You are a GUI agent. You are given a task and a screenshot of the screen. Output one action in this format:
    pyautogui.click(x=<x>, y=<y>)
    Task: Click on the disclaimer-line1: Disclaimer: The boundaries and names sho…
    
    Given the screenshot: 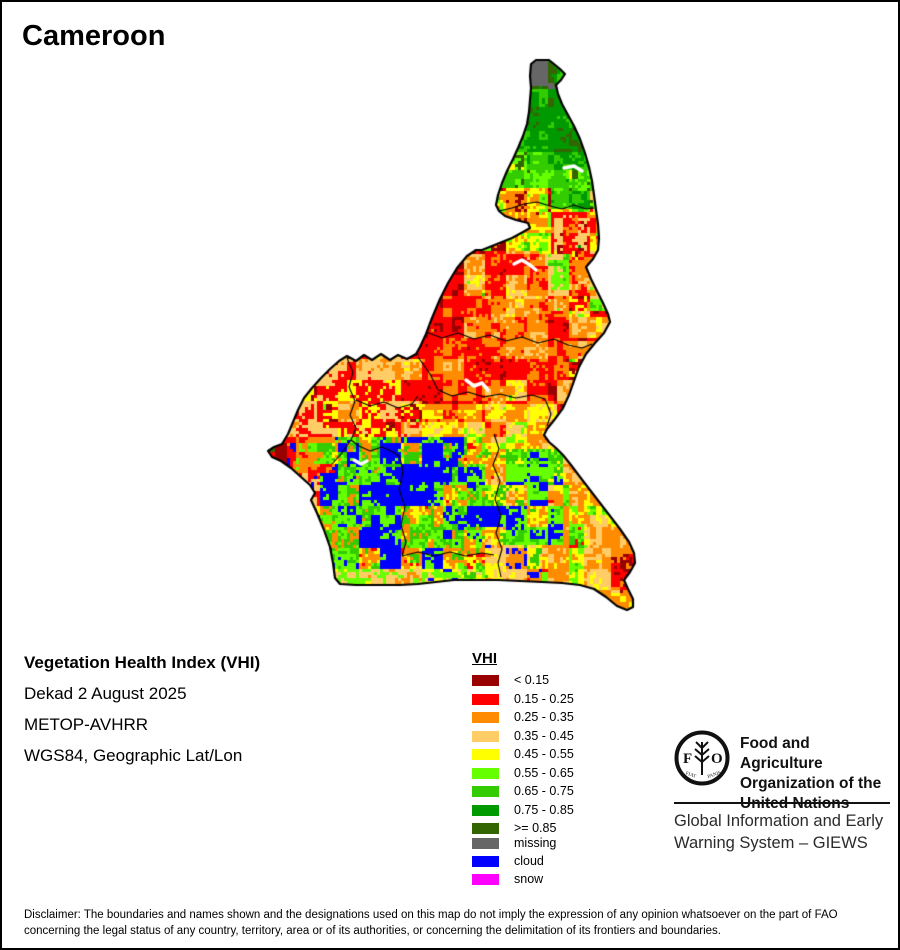 What is the action you would take?
    pyautogui.click(x=431, y=915)
    